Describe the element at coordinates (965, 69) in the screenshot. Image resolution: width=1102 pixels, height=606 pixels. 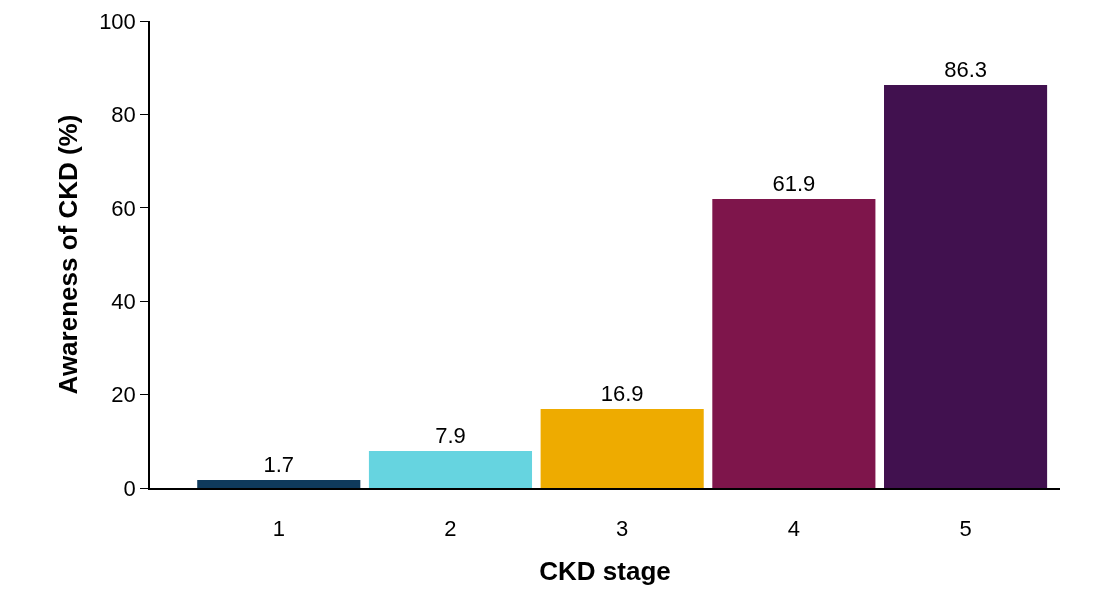
I see `data-label: 86.3` at that location.